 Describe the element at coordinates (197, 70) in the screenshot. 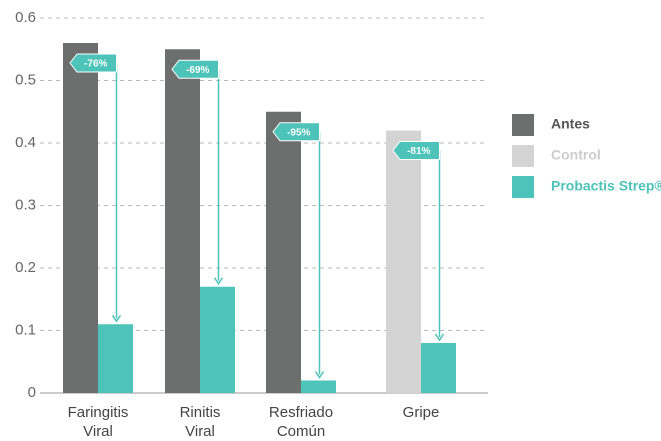

I see `annotation: -69%` at that location.